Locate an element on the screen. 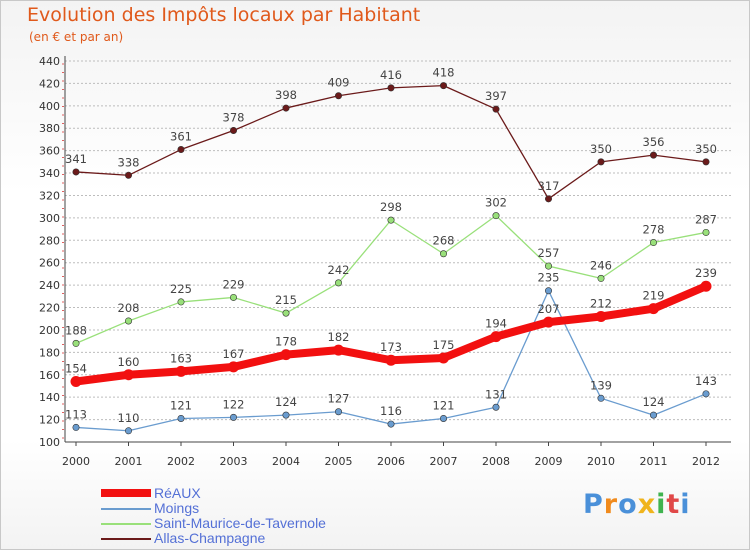 The image size is (750, 550). data-label-moings: 116 is located at coordinates (391, 411).